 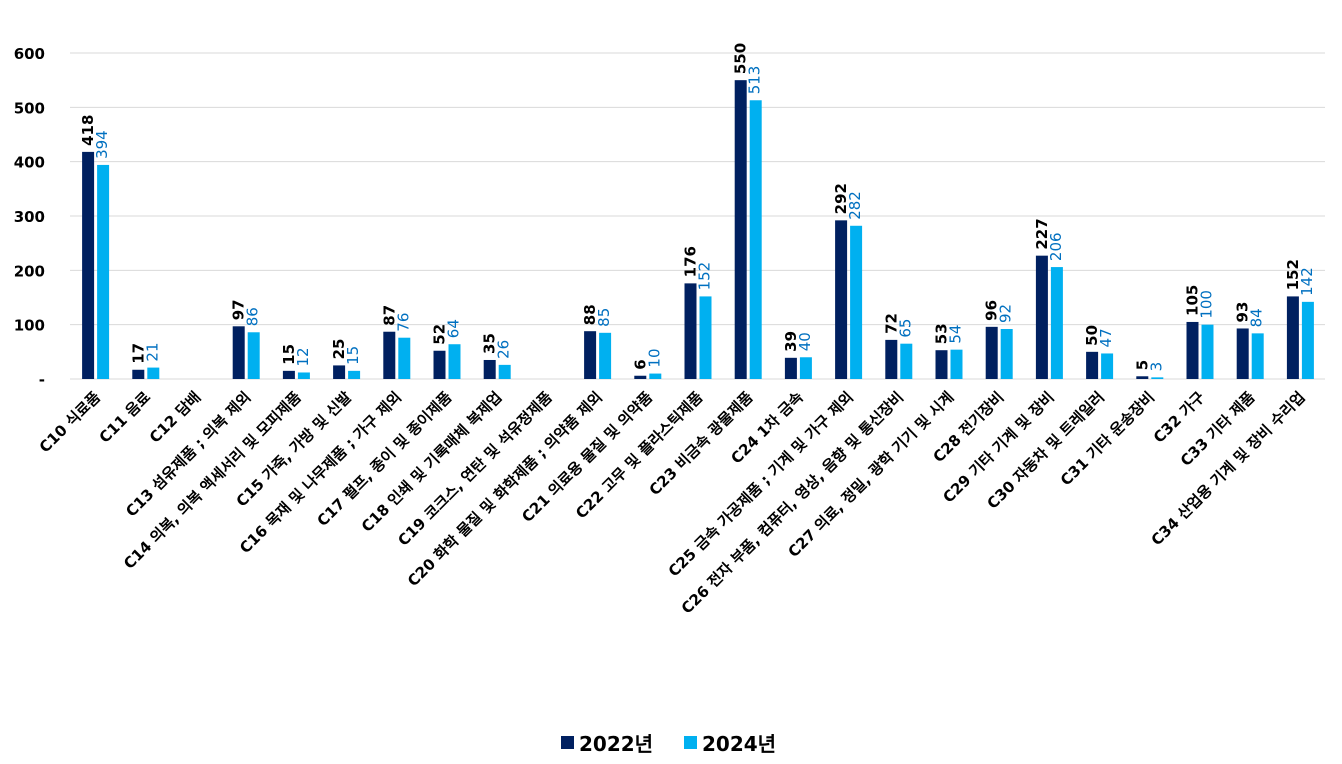 I want to click on data-label: 394, so click(x=102, y=144).